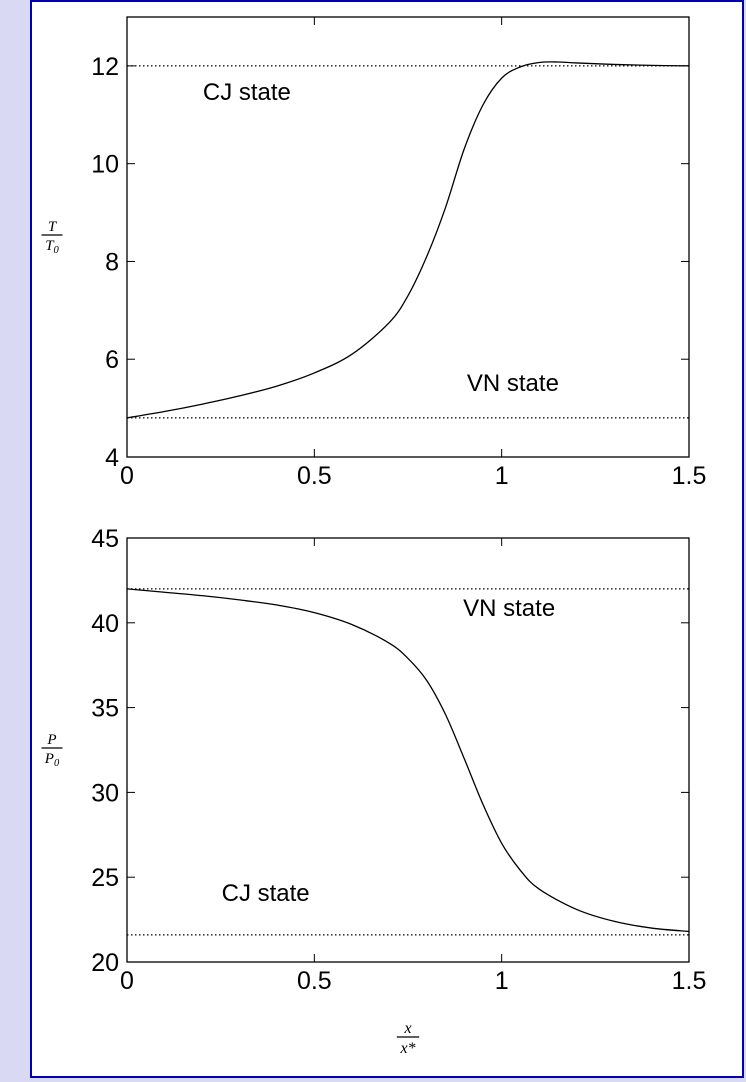 The height and width of the screenshot is (1082, 746). Describe the element at coordinates (502, 981) in the screenshot. I see `pressure-xtick-label: 1` at that location.